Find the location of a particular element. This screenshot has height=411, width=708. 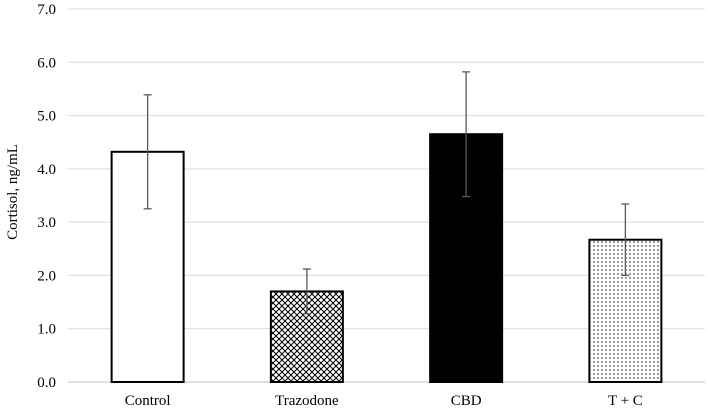

y-tick-label: 3.0 is located at coordinates (46, 223).